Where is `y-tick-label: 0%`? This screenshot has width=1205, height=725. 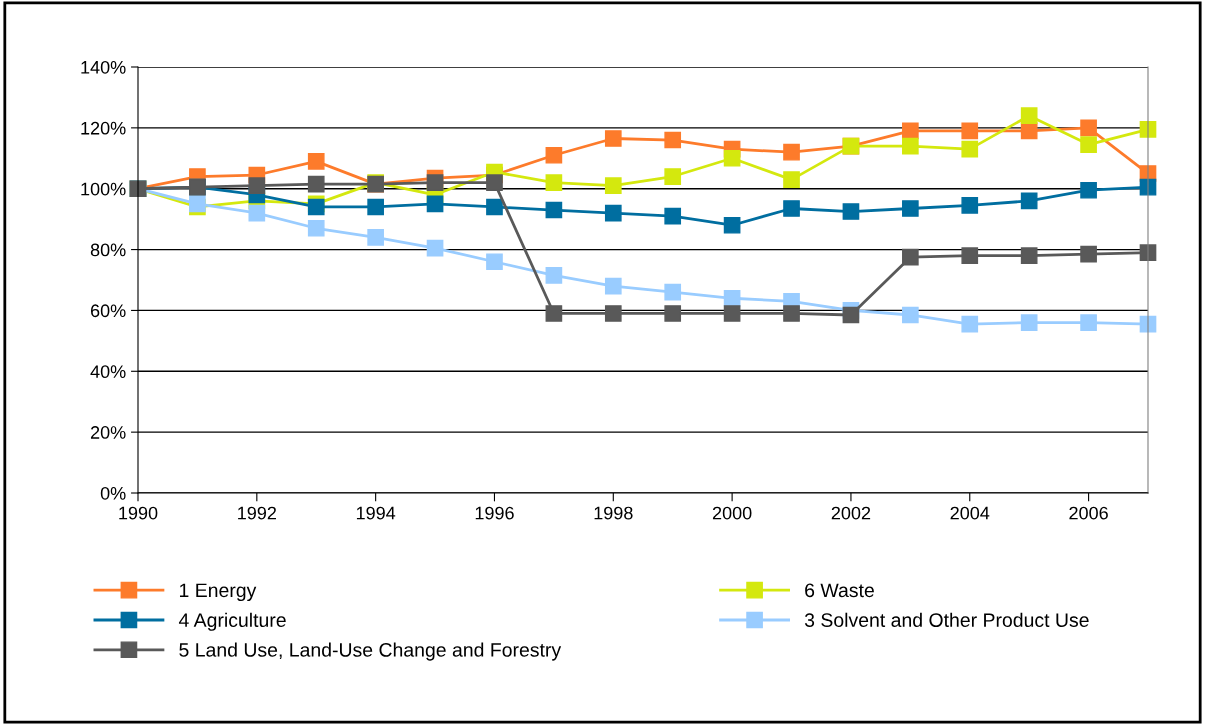 y-tick-label: 0% is located at coordinates (113, 493).